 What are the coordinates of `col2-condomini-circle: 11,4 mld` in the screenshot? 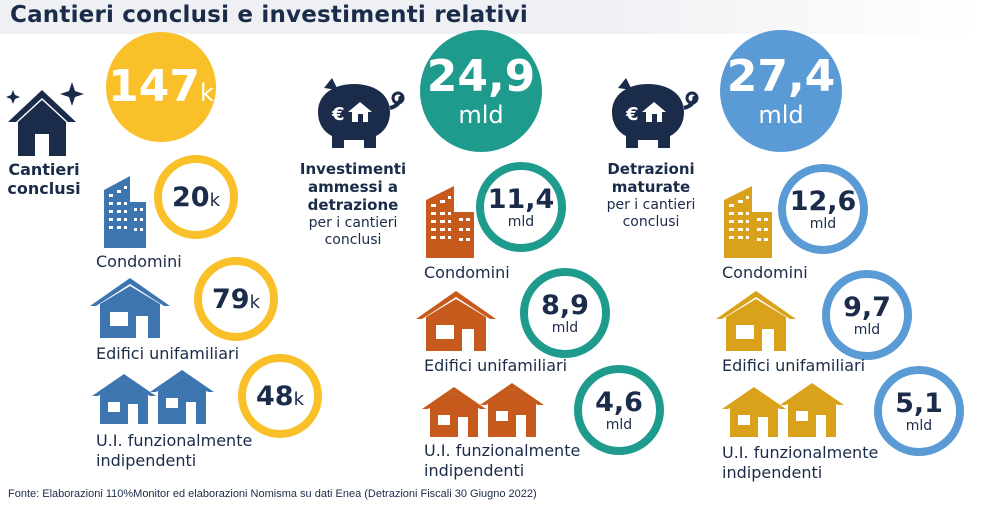 It's located at (521, 207).